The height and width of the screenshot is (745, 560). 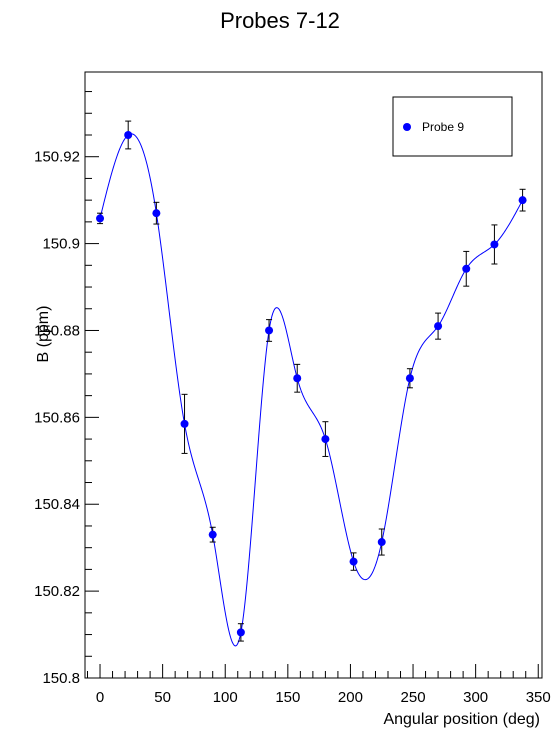 What do you see at coordinates (443, 127) in the screenshot?
I see `legend-entry-label: Probe 9` at bounding box center [443, 127].